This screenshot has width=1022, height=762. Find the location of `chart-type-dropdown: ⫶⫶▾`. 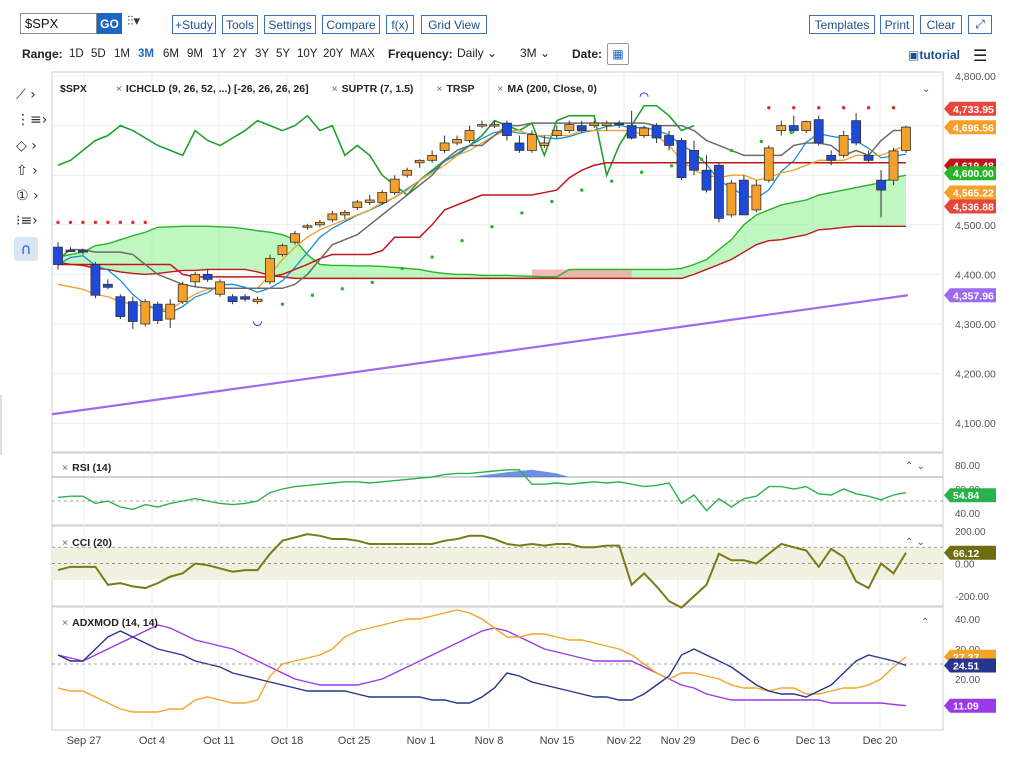

chart-type-dropdown: ⫶⫶▾ is located at coordinates (133, 21).